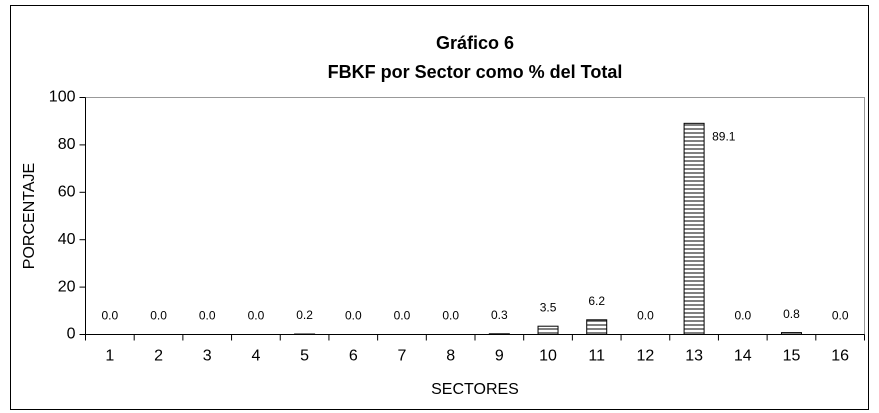 The height and width of the screenshot is (413, 879). Describe the element at coordinates (62, 97) in the screenshot. I see `y-tick-label: 100` at that location.